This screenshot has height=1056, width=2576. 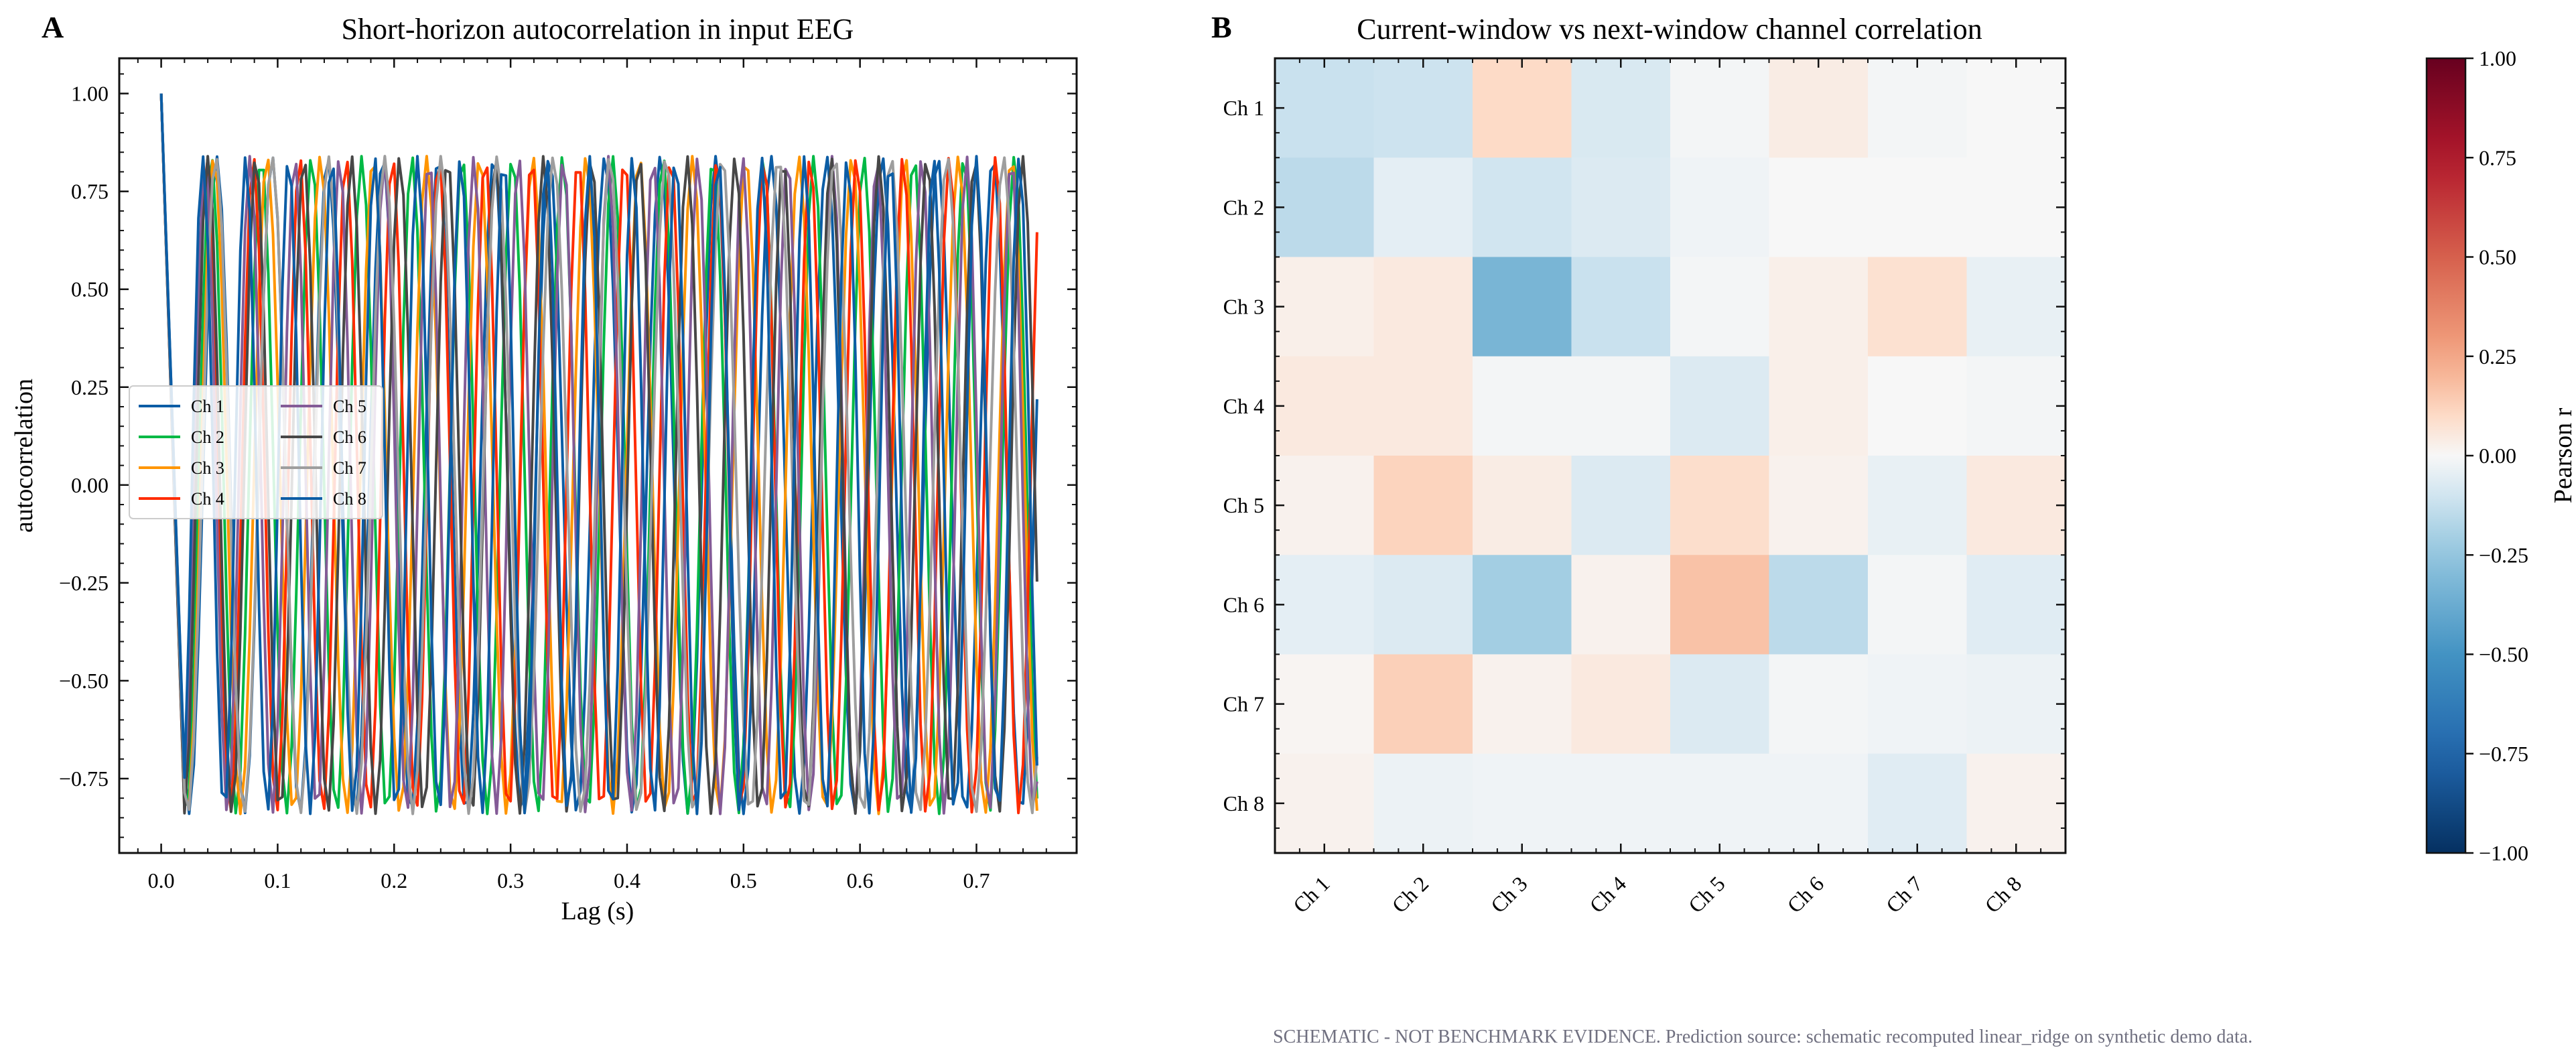 What do you see at coordinates (394, 880) in the screenshot?
I see `x-tick-label: 0.2` at bounding box center [394, 880].